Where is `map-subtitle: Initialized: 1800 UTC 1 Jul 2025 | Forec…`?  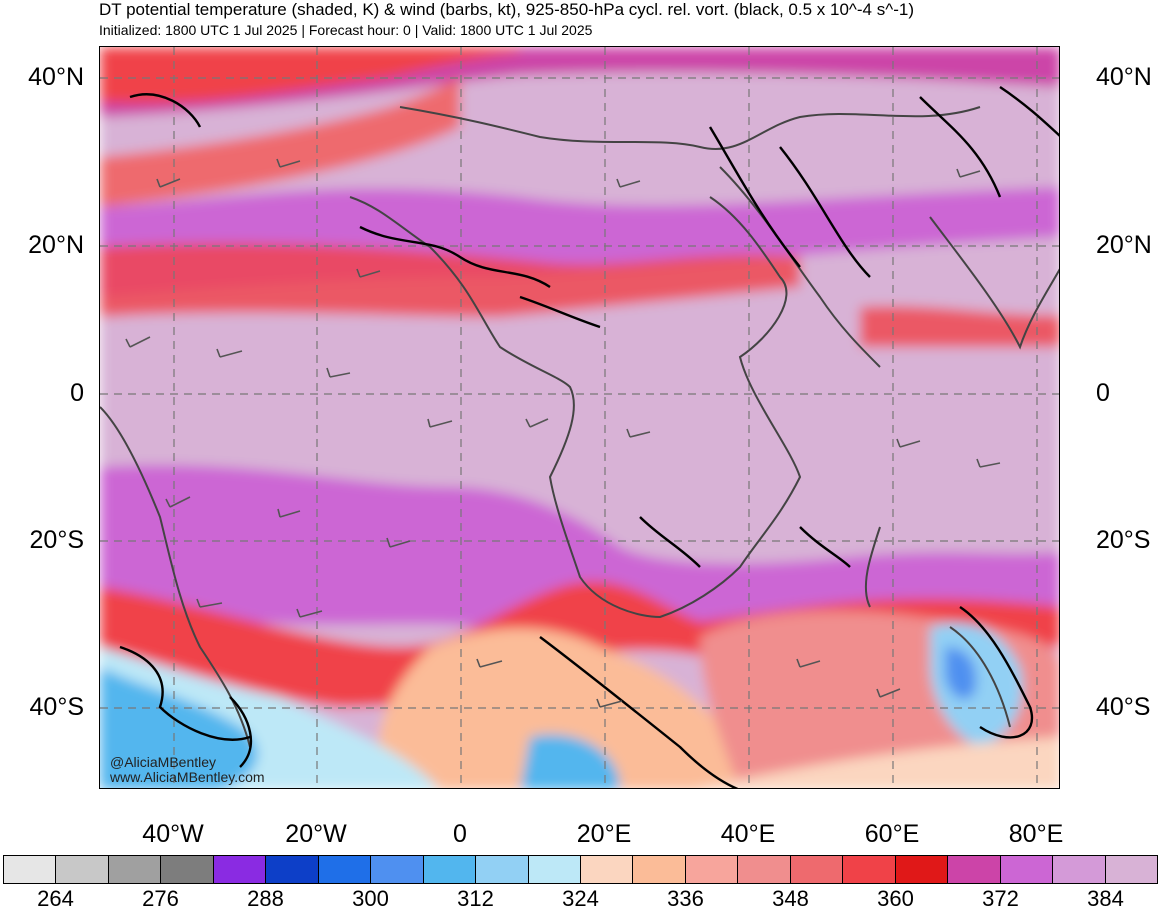
map-subtitle: Initialized: 1800 UTC 1 Jul 2025 | Forec… is located at coordinates (346, 30).